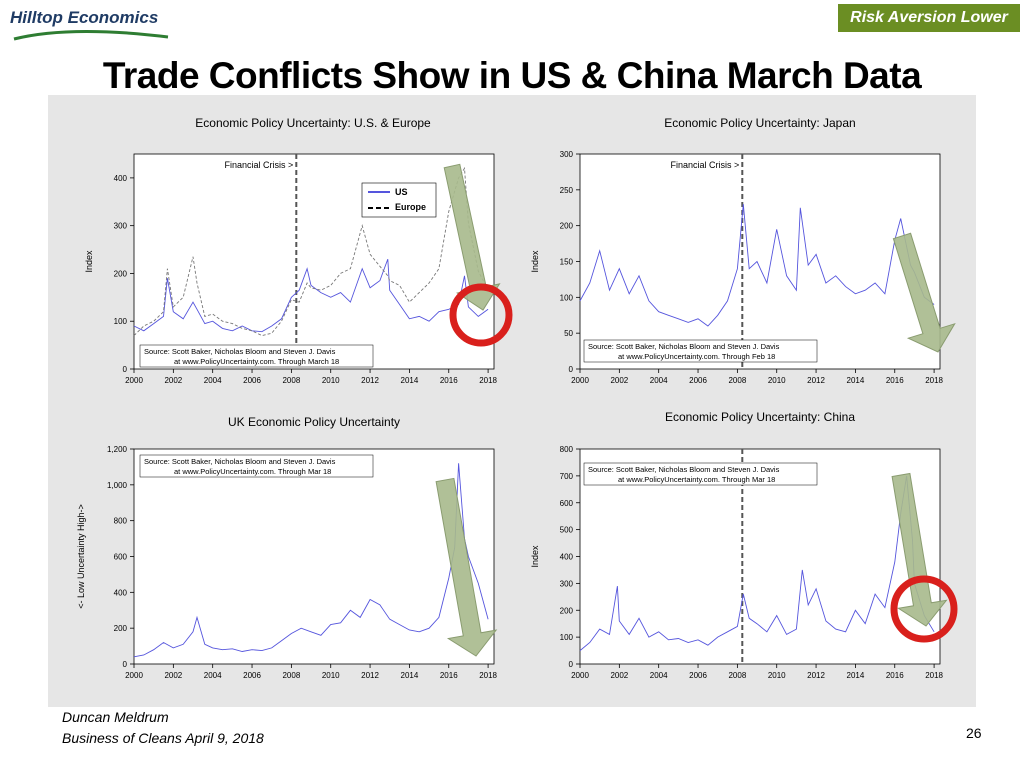  Describe the element at coordinates (163, 738) in the screenshot. I see `footer-date: Business of Cleans April 9, 2018` at that location.